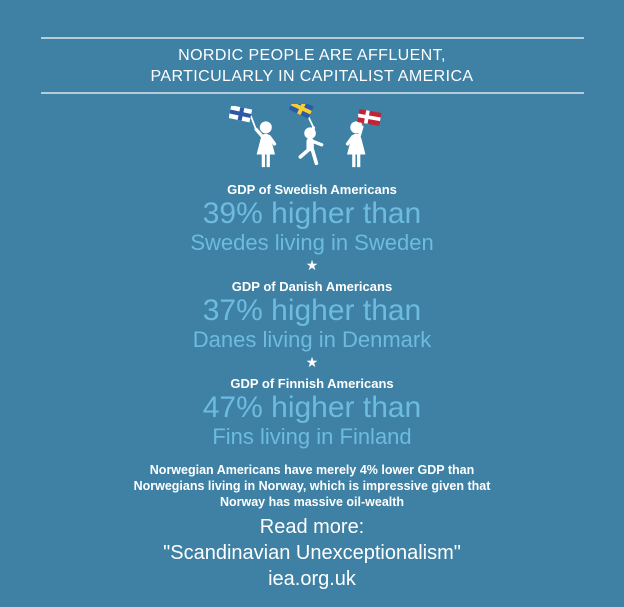 This screenshot has width=624, height=607. What do you see at coordinates (312, 436) in the screenshot?
I see `stat-comparison: Fins living in Finland` at bounding box center [312, 436].